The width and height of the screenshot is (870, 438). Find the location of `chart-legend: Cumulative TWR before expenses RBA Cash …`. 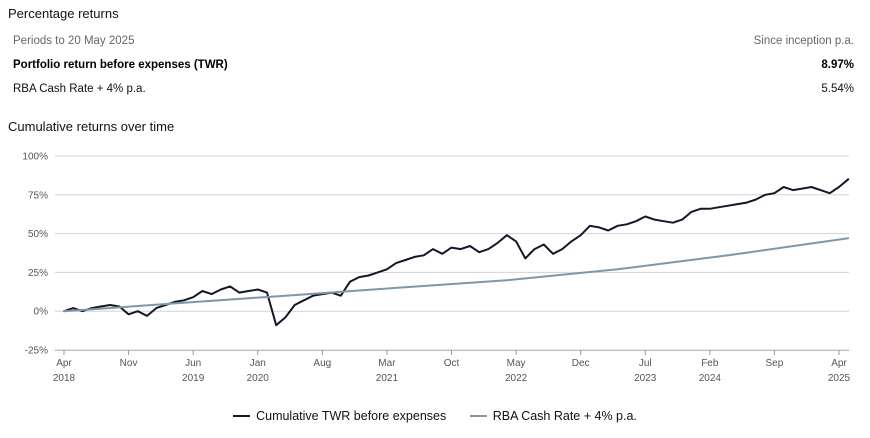

chart-legend: Cumulative TWR before expenses RBA Cash … is located at coordinates (435, 416).